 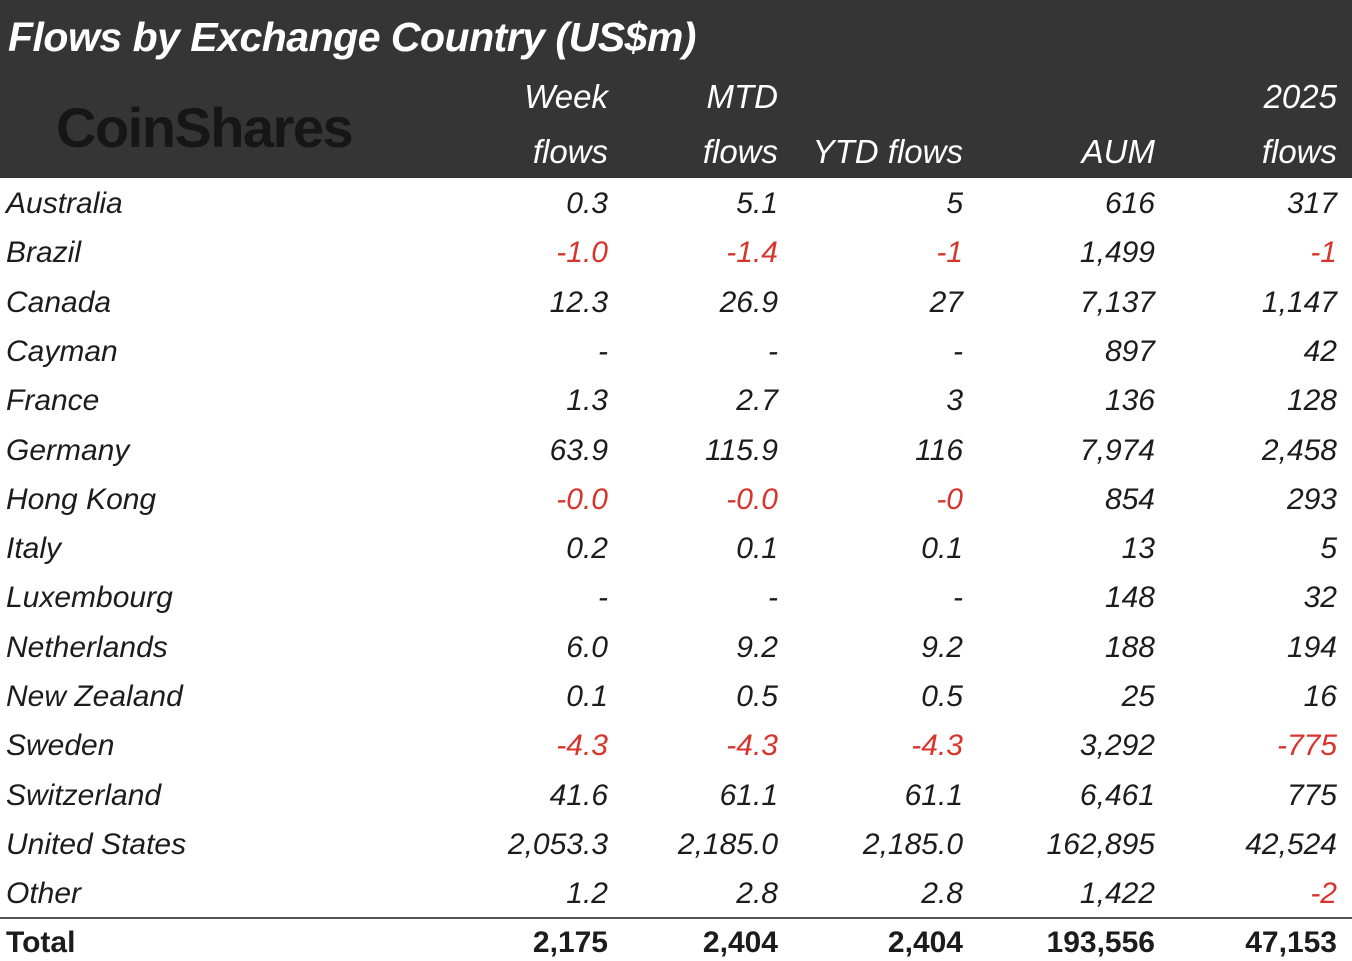 What do you see at coordinates (1311, 795) in the screenshot?
I see `cell: 775` at bounding box center [1311, 795].